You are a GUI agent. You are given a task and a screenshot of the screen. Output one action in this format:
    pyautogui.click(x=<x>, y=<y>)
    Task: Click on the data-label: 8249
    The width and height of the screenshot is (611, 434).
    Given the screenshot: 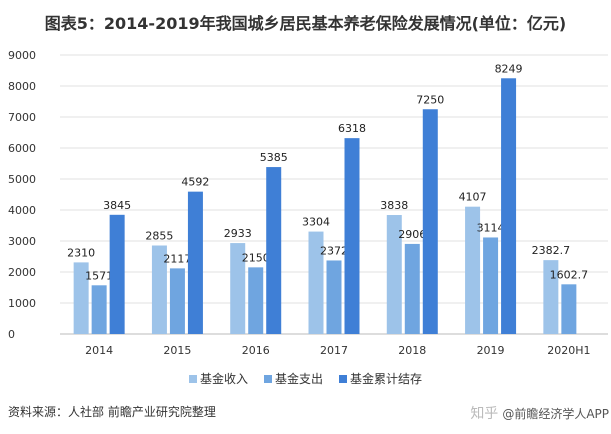 What is the action you would take?
    pyautogui.click(x=509, y=68)
    